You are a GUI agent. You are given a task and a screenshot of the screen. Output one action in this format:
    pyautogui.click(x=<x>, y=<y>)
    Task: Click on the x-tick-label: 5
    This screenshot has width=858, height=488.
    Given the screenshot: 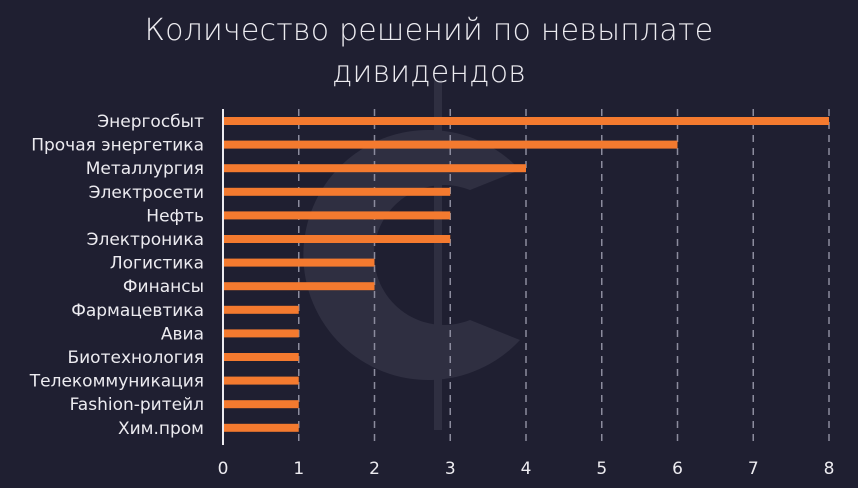 What is the action you would take?
    pyautogui.click(x=601, y=469)
    